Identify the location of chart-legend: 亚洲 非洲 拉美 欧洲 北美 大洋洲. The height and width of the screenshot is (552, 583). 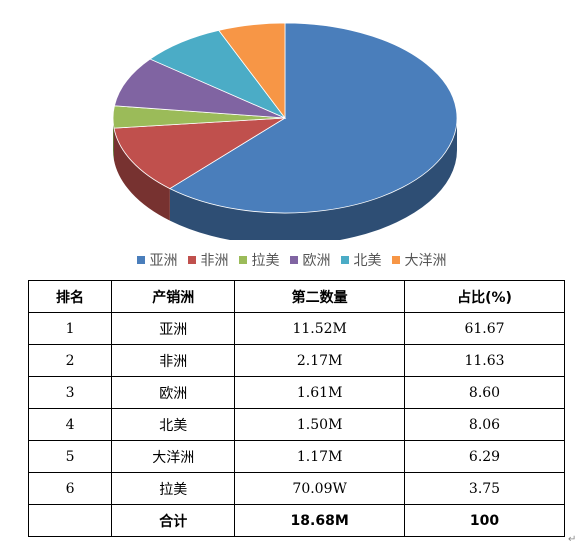
(291, 260).